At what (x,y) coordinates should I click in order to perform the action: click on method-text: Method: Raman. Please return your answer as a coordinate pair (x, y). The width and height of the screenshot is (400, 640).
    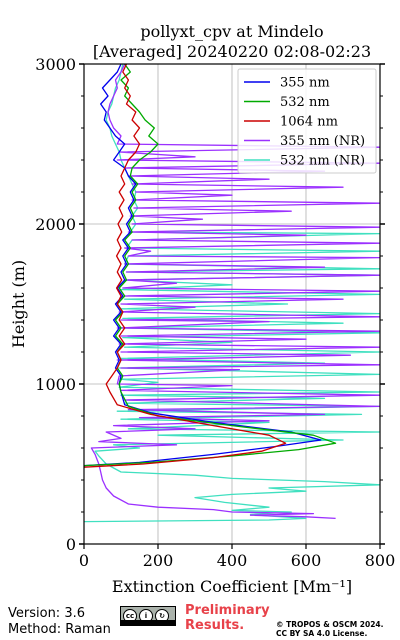
    Looking at the image, I should click on (59, 629).